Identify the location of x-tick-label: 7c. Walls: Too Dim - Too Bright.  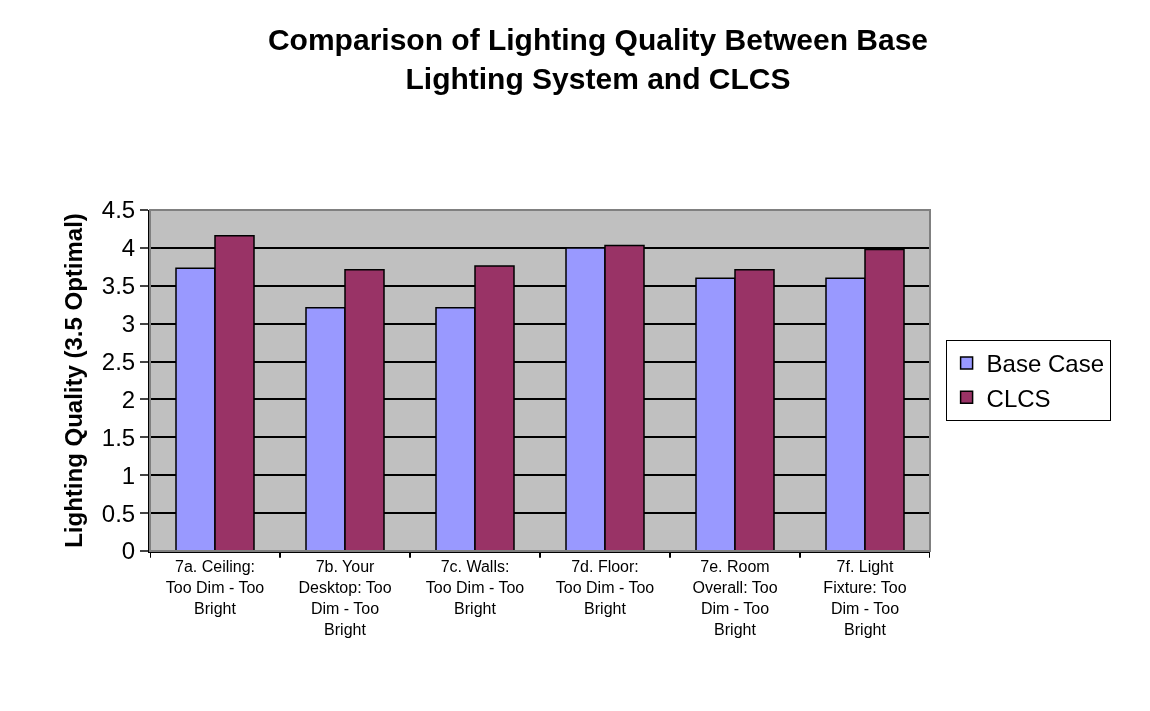
(475, 587).